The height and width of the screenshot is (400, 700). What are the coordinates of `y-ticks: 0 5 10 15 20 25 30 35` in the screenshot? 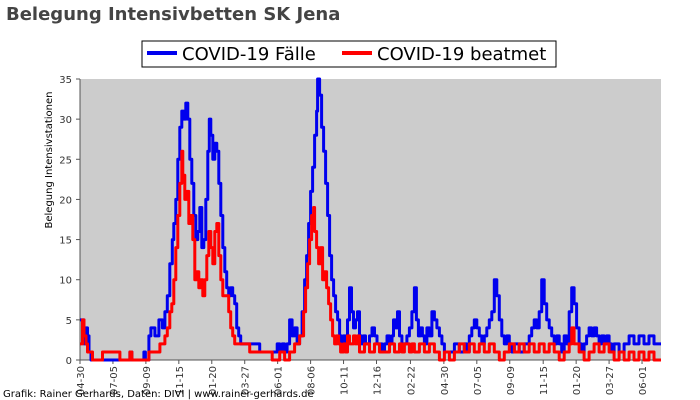 It's located at (69, 221).